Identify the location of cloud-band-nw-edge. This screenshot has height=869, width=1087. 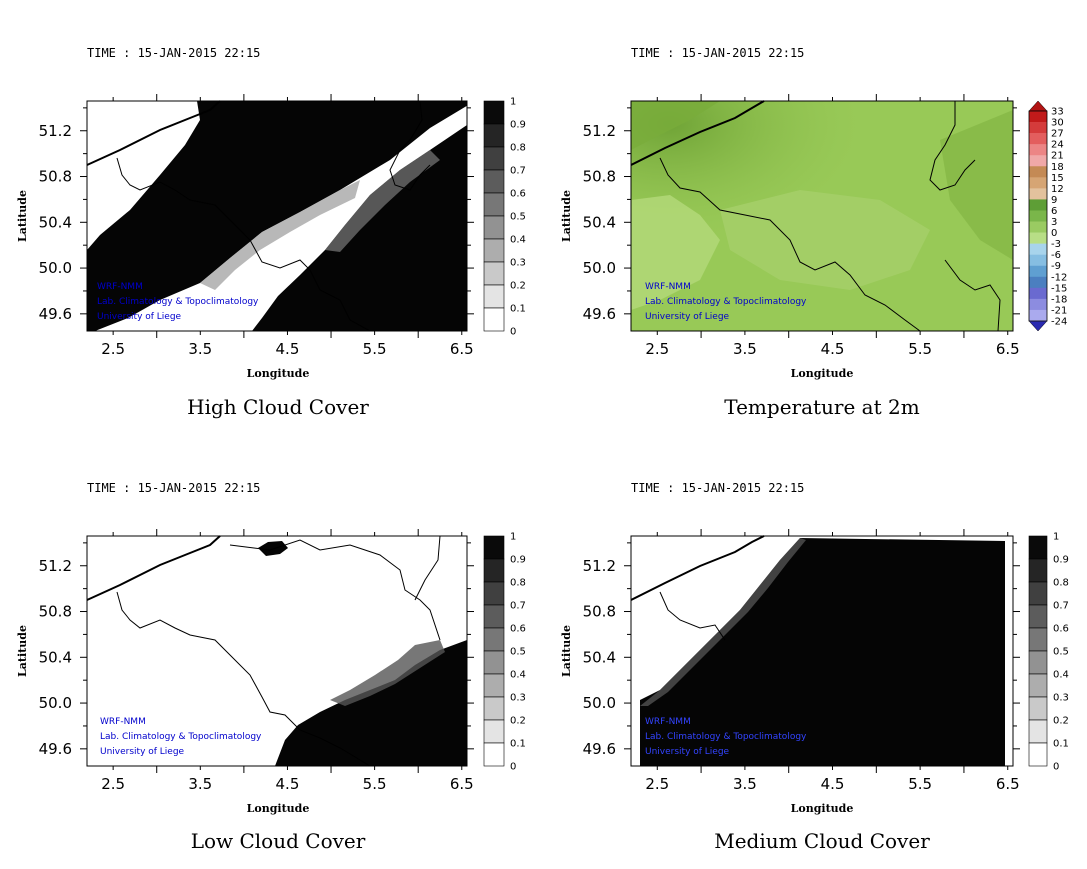
(280, 235).